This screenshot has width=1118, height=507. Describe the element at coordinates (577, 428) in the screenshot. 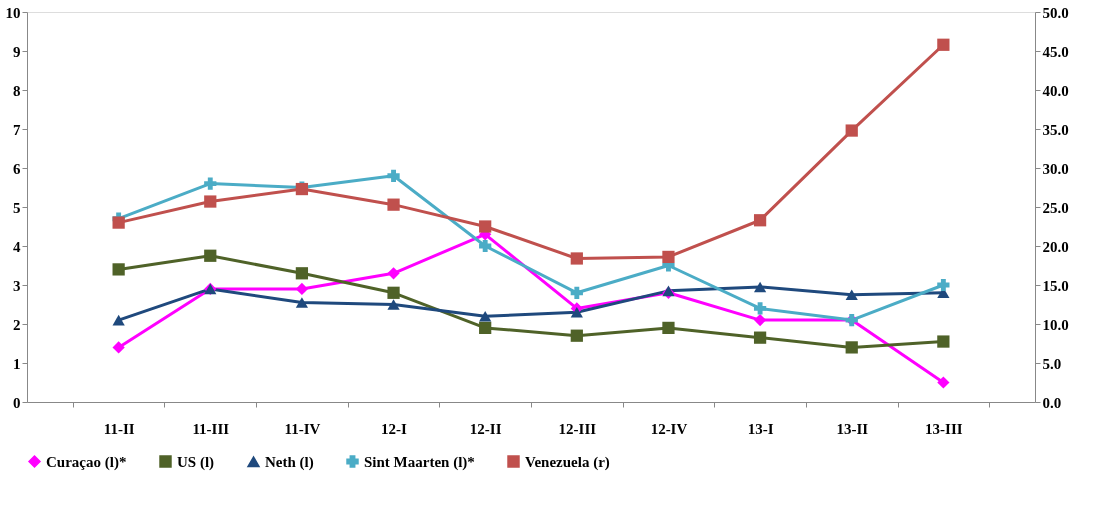

I see `x-tick-label: 12-III` at that location.